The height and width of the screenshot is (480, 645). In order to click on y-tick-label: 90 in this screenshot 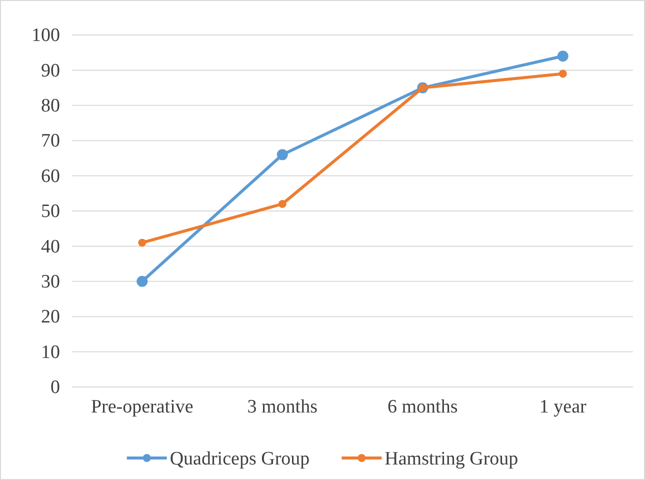, I will do `click(50, 71)`.